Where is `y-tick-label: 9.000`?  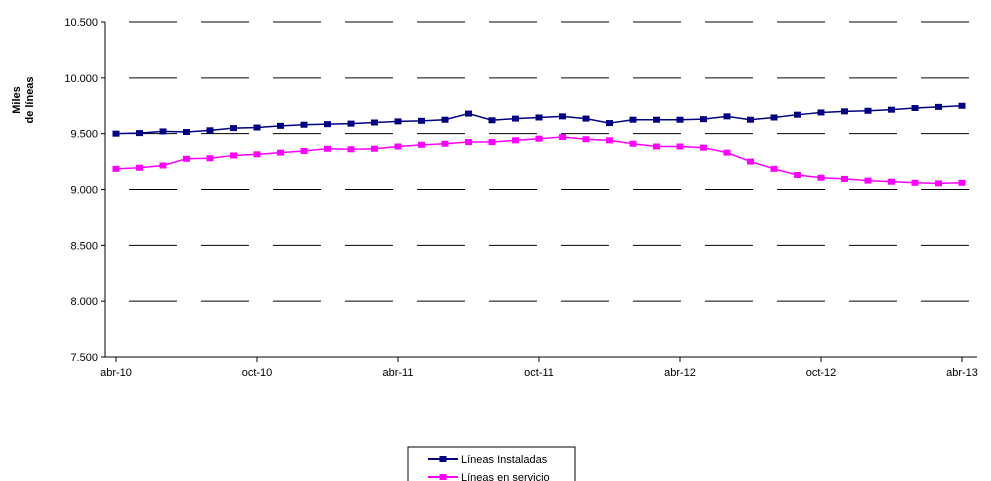 y-tick-label: 9.000 is located at coordinates (84, 191).